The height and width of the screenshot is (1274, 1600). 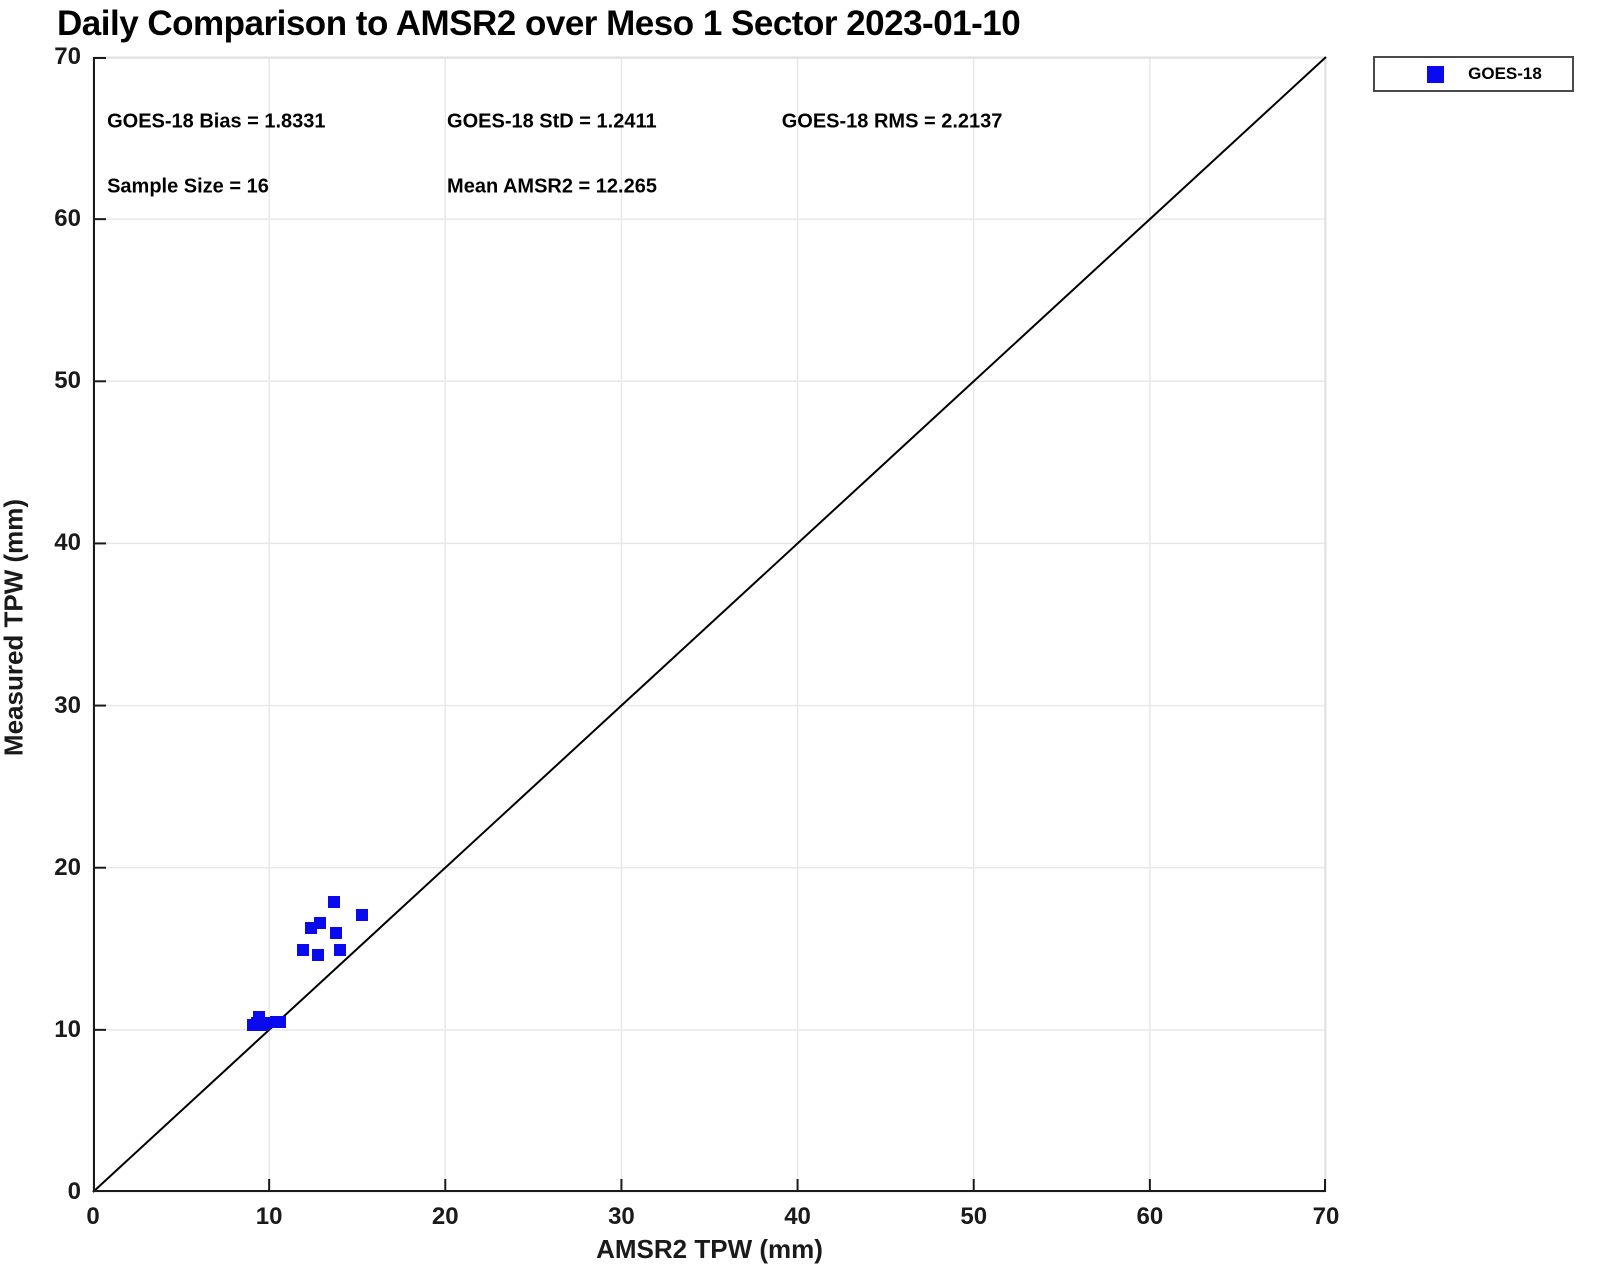 I want to click on stat-annotation: GOES-18 RMS = 2.2137, so click(x=892, y=121).